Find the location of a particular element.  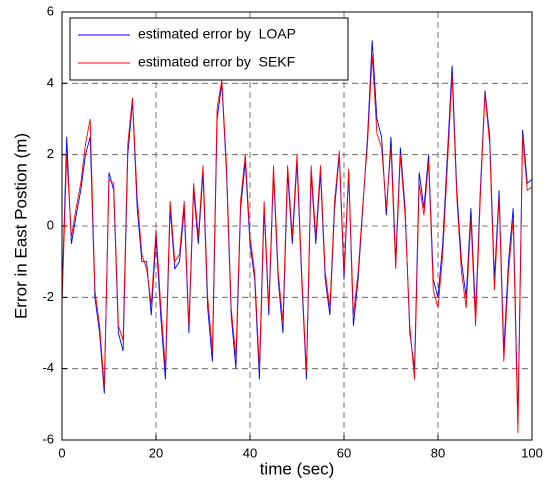

legend-box is located at coordinates (209, 49).